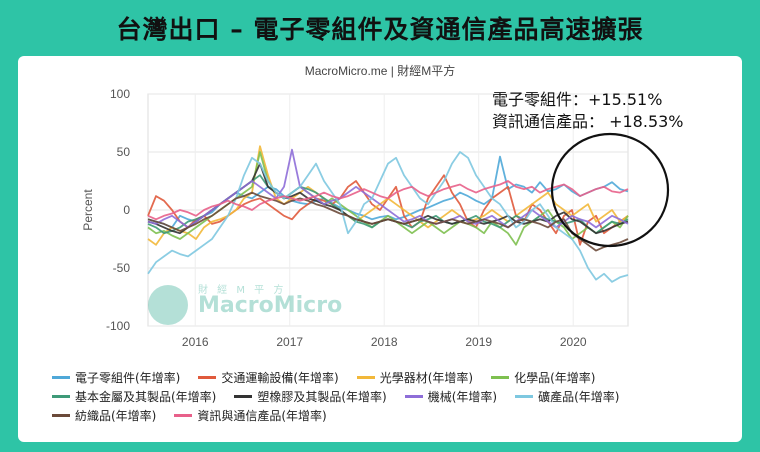  I want to click on macromicro-logo-icon, so click(168, 305).